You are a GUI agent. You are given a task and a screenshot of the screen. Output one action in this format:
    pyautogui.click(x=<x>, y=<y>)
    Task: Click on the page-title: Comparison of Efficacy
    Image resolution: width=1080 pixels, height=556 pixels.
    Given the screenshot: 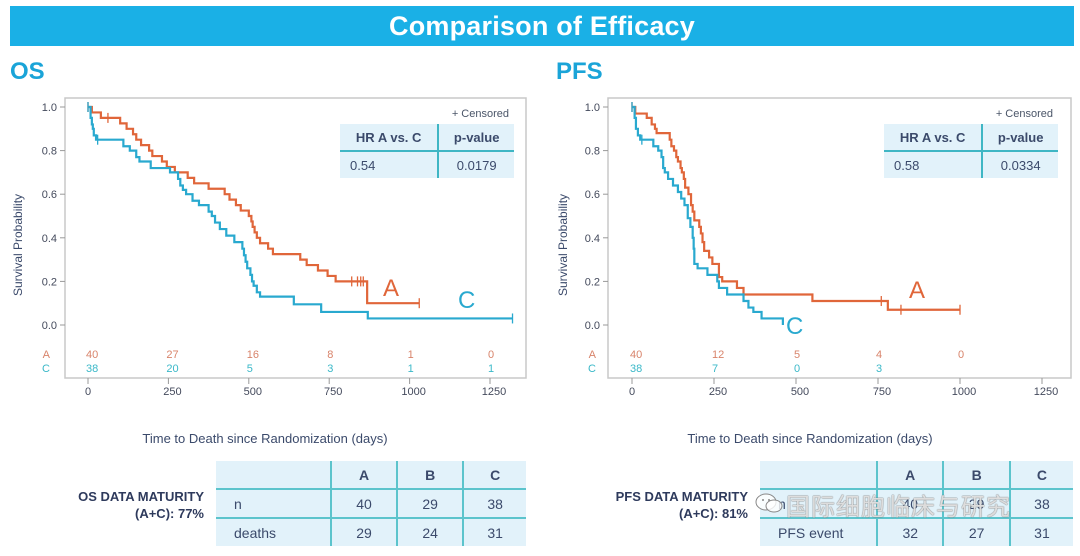 What is the action you would take?
    pyautogui.click(x=542, y=26)
    